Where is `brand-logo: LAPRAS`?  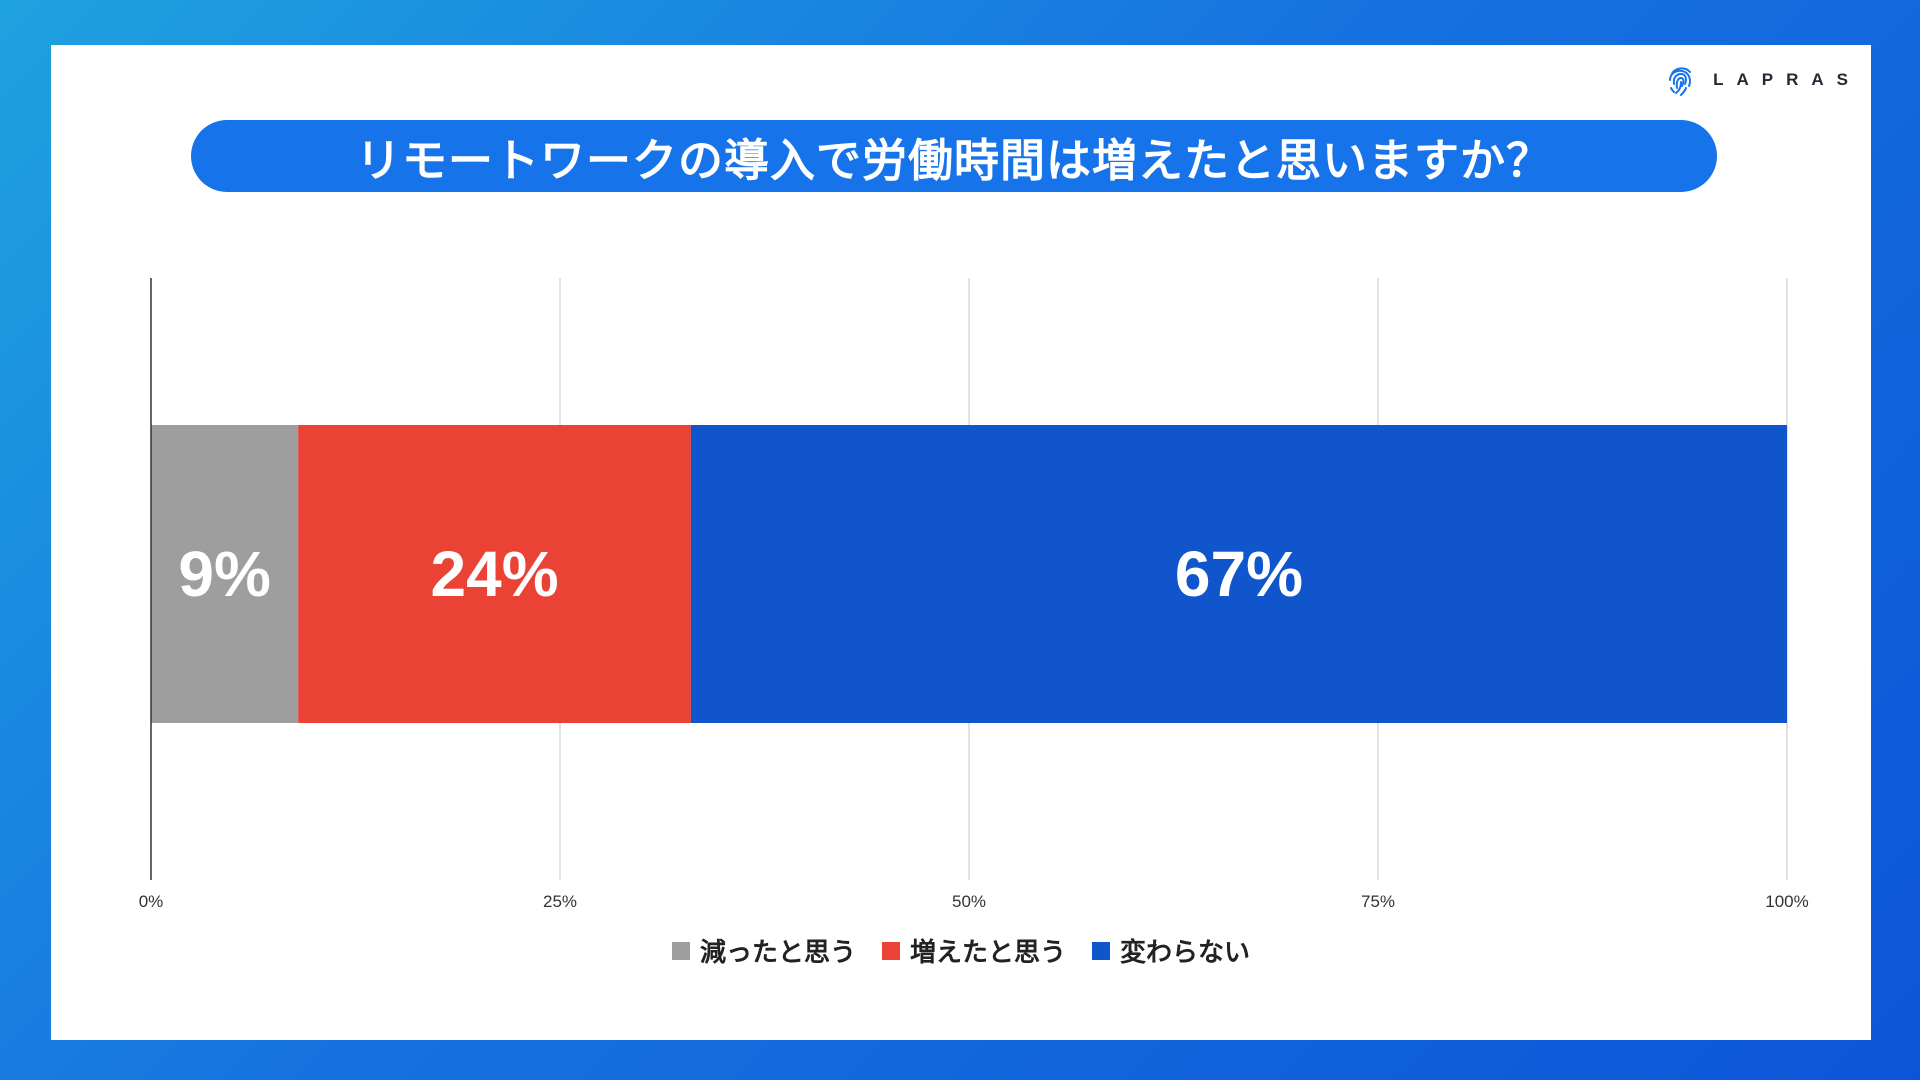
brand-logo: LAPRAS is located at coordinates (1762, 80).